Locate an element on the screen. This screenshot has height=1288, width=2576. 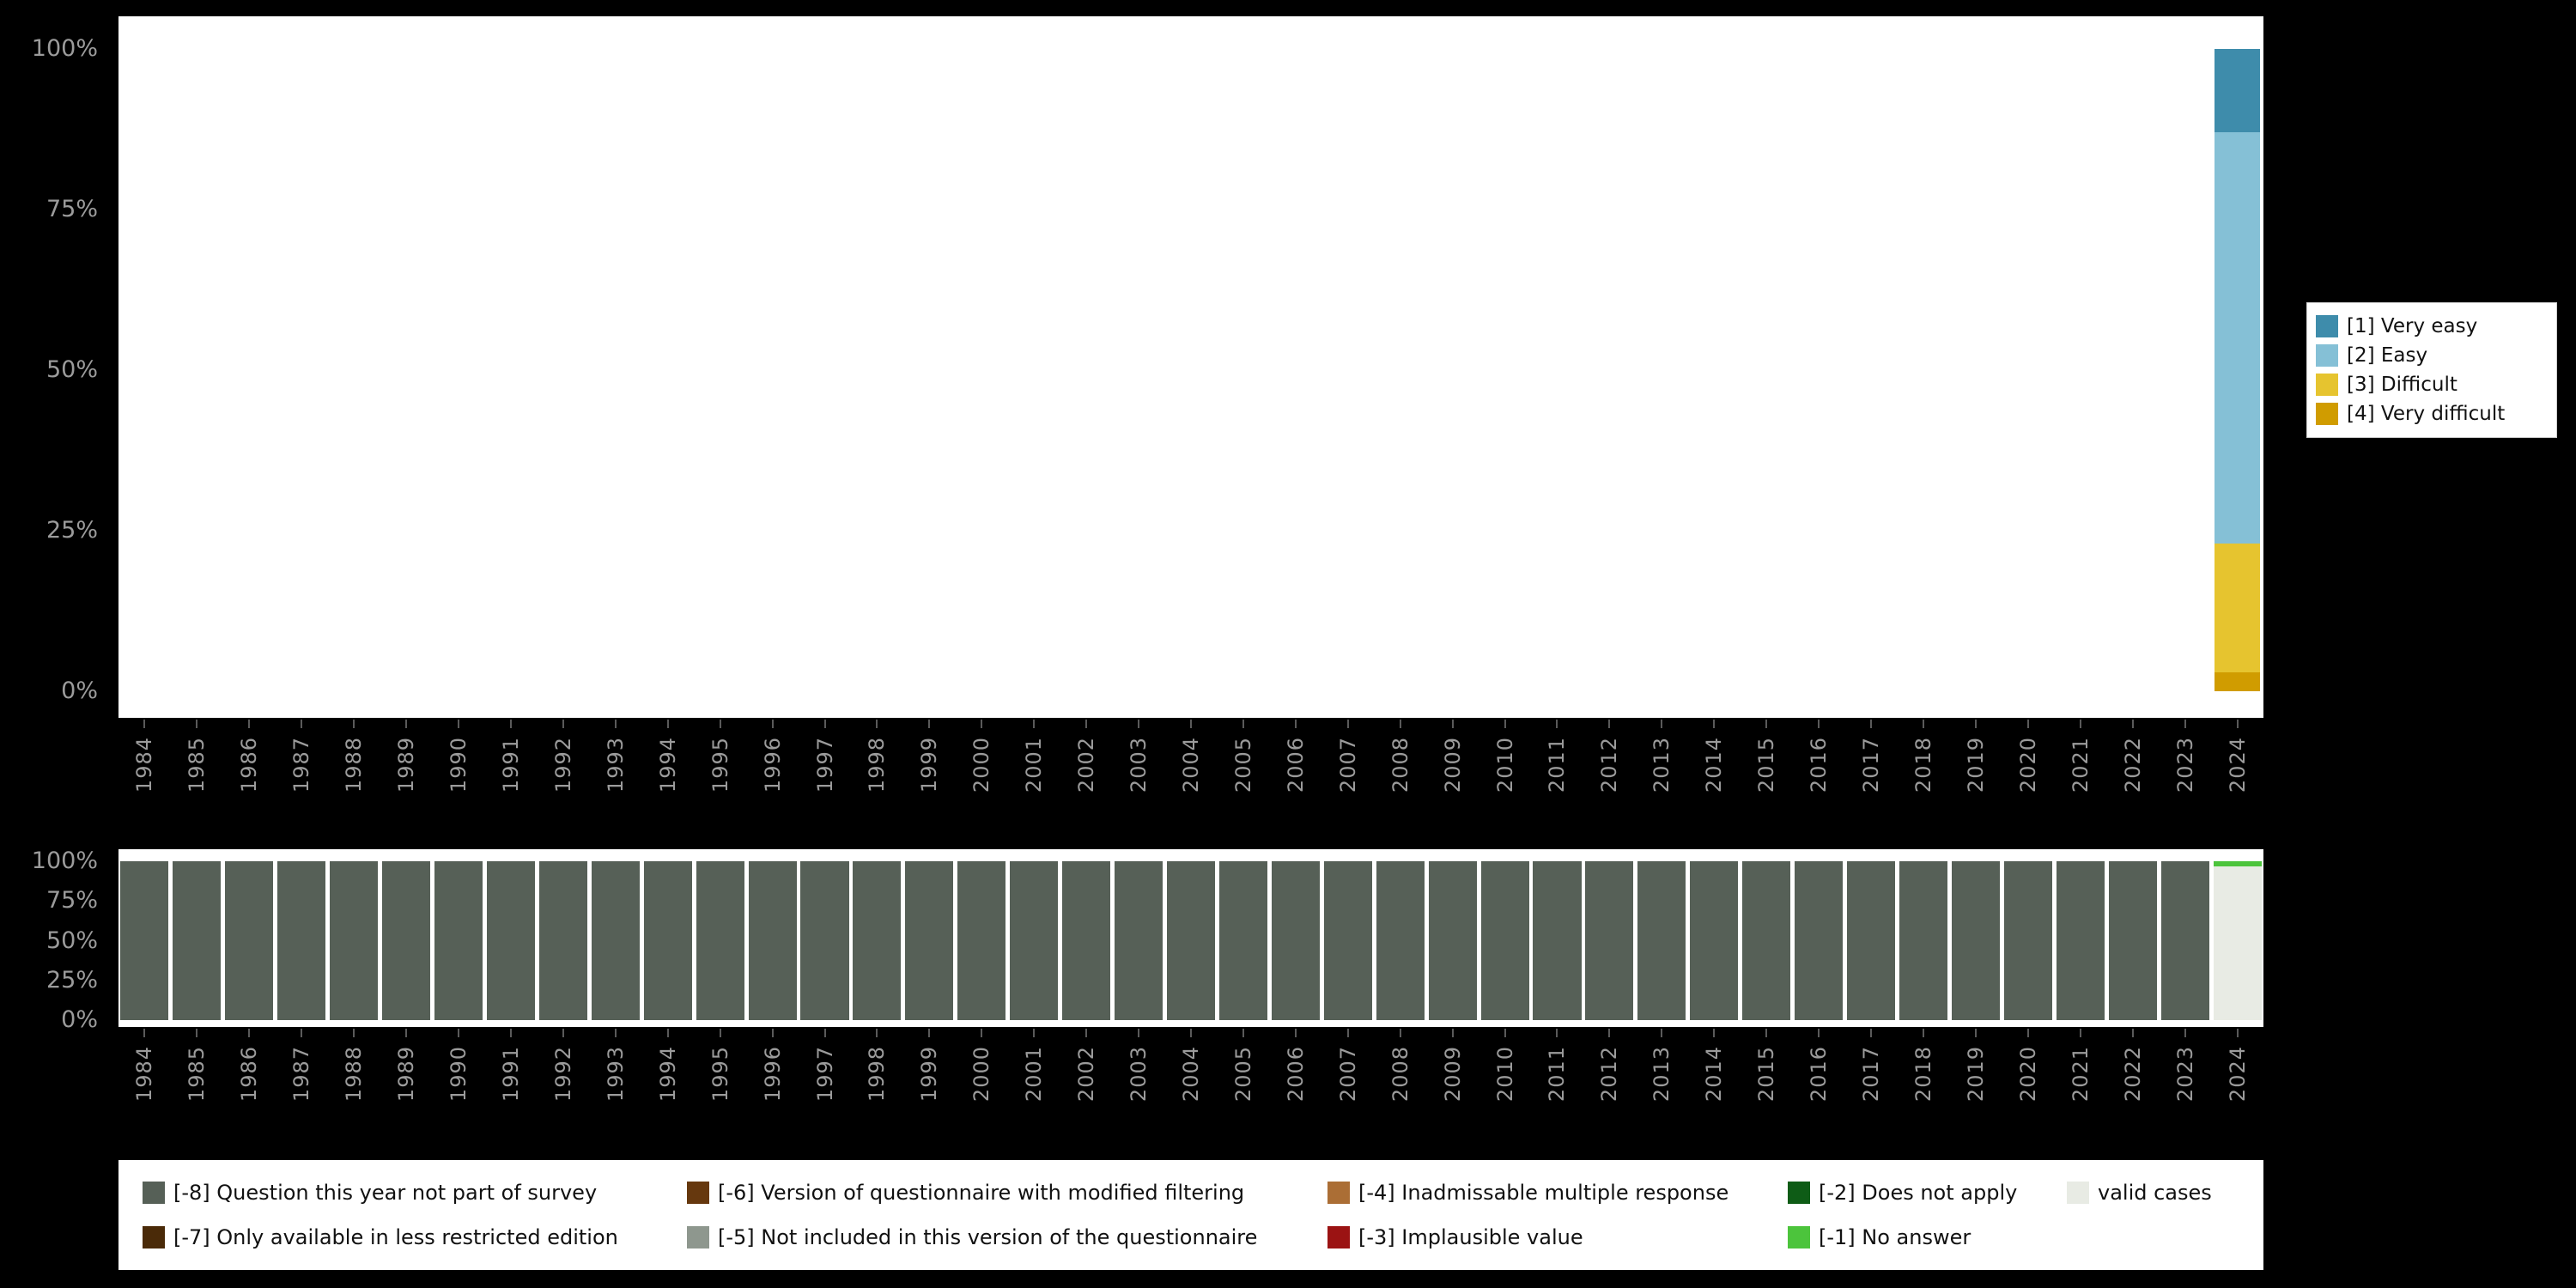
legend-item: [1] Very easy is located at coordinates (2432, 326).